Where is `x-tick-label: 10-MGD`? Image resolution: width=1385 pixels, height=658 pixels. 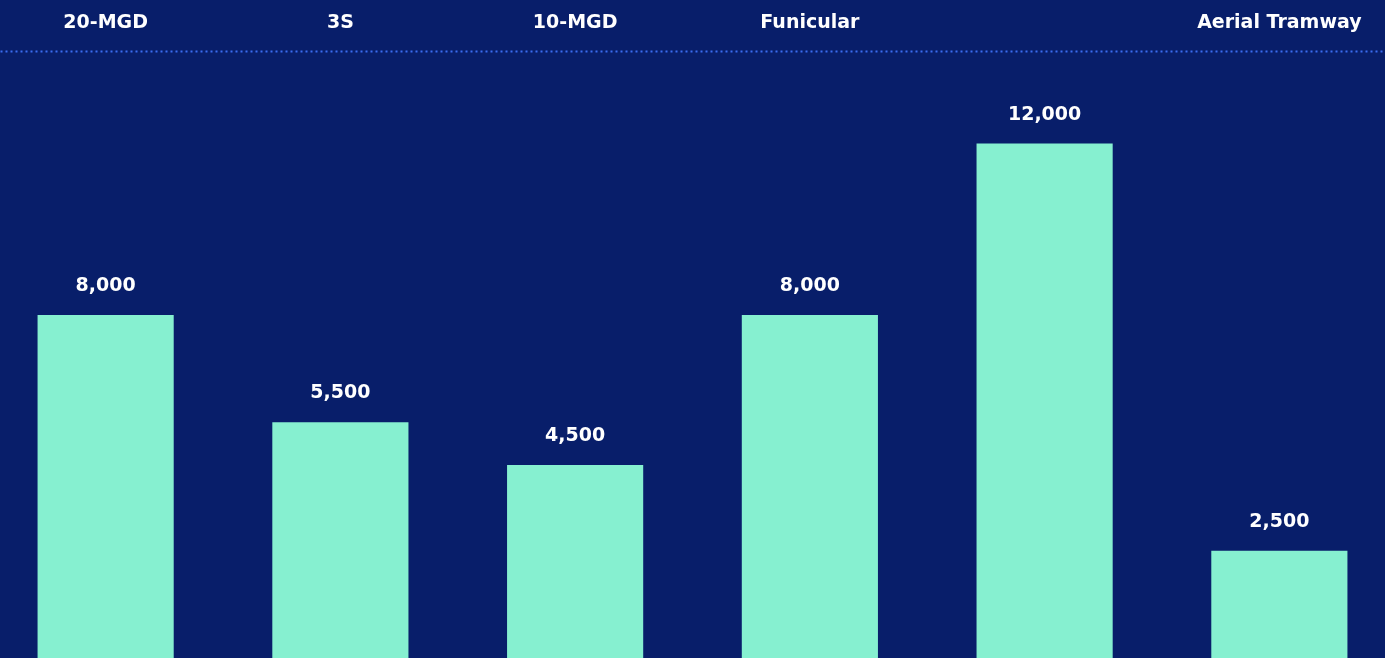 x-tick-label: 10-MGD is located at coordinates (575, 20).